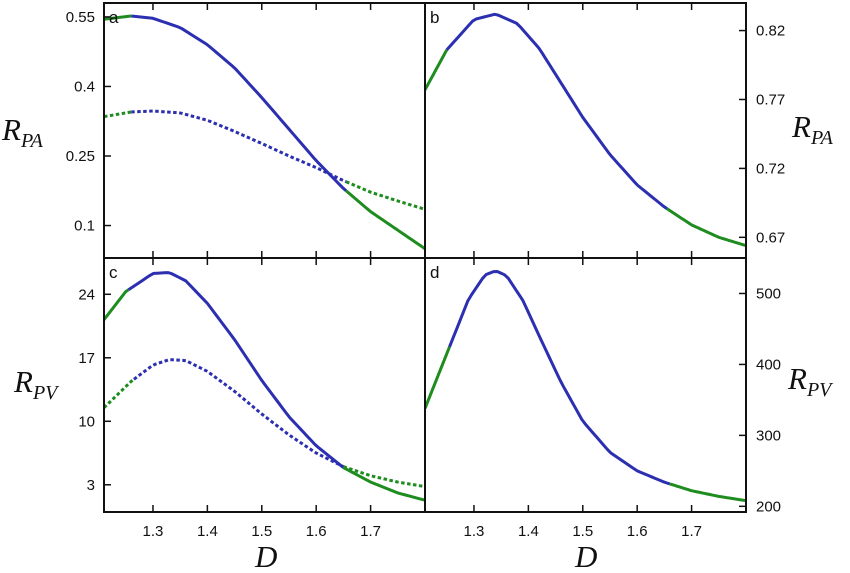 This screenshot has height=573, width=850. What do you see at coordinates (22, 132) in the screenshot?
I see `y-axis-title-top-left: RPA` at bounding box center [22, 132].